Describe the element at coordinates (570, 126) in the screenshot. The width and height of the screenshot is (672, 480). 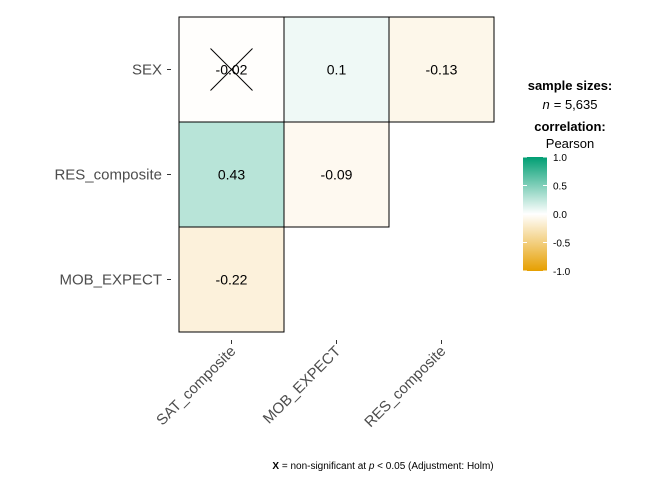
I see `legend-correlation-title: correlation:` at that location.